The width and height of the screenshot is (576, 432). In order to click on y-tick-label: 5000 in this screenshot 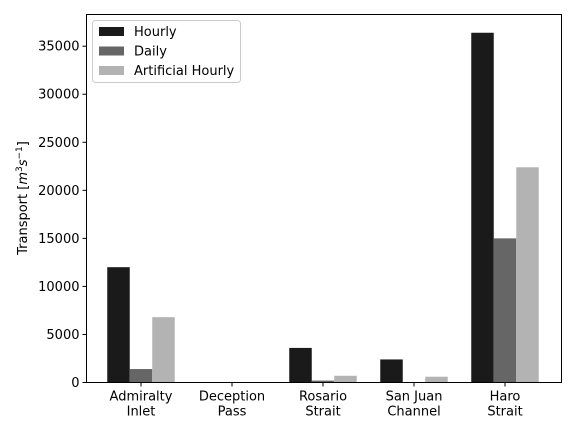, I will do `click(62, 335)`.